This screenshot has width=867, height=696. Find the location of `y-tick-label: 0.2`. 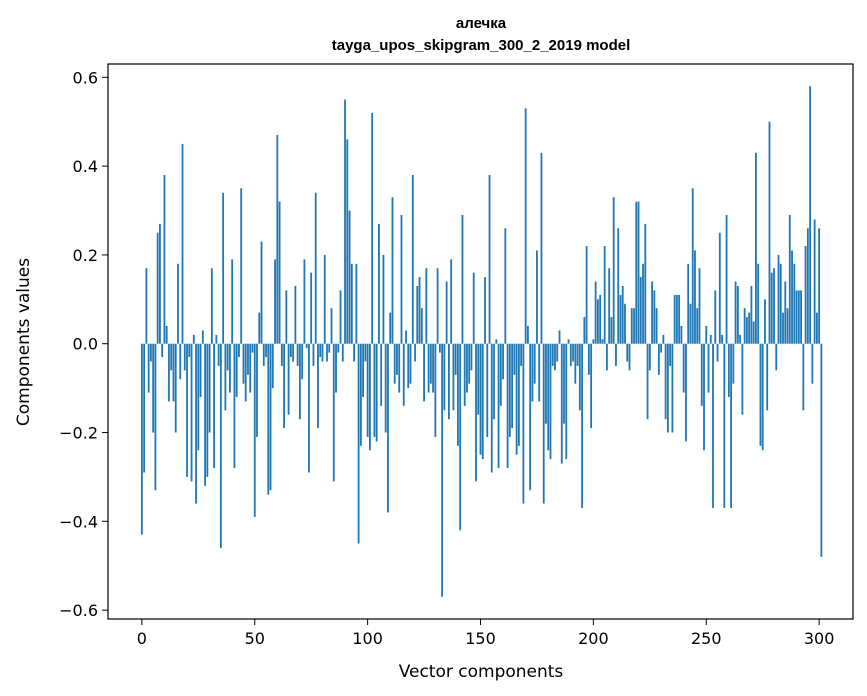

y-tick-label: 0.2 is located at coordinates (85, 255).